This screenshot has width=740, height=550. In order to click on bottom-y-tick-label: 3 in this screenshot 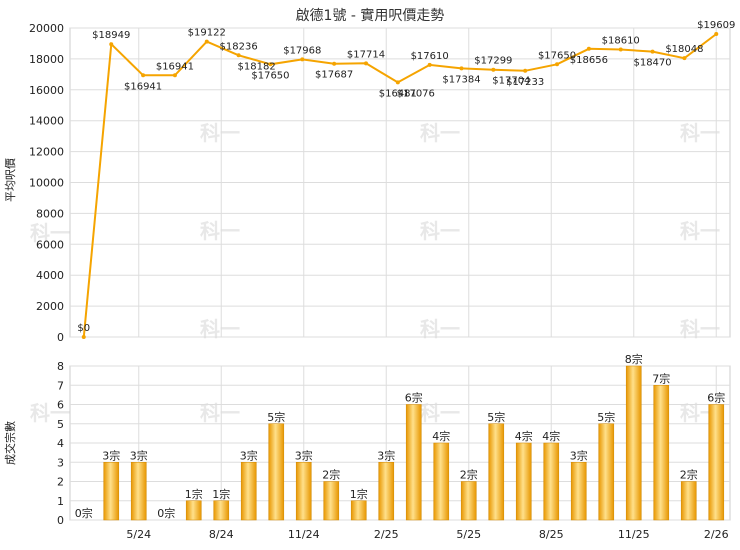, I will do `click(60, 462)`.